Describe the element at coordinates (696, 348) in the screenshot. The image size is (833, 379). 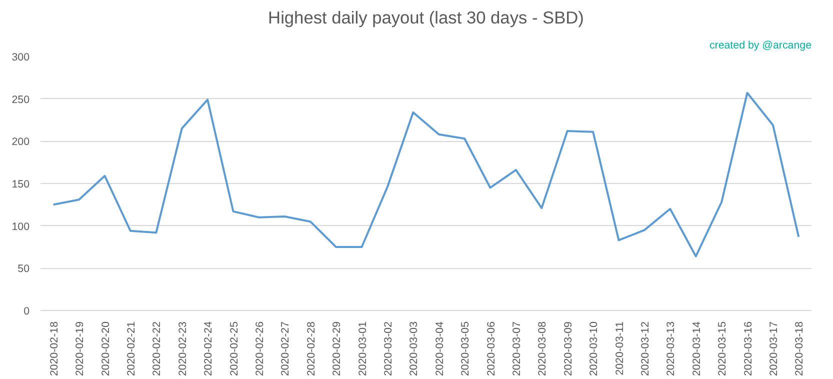
I see `x-tick-label: 2020-03-14` at that location.